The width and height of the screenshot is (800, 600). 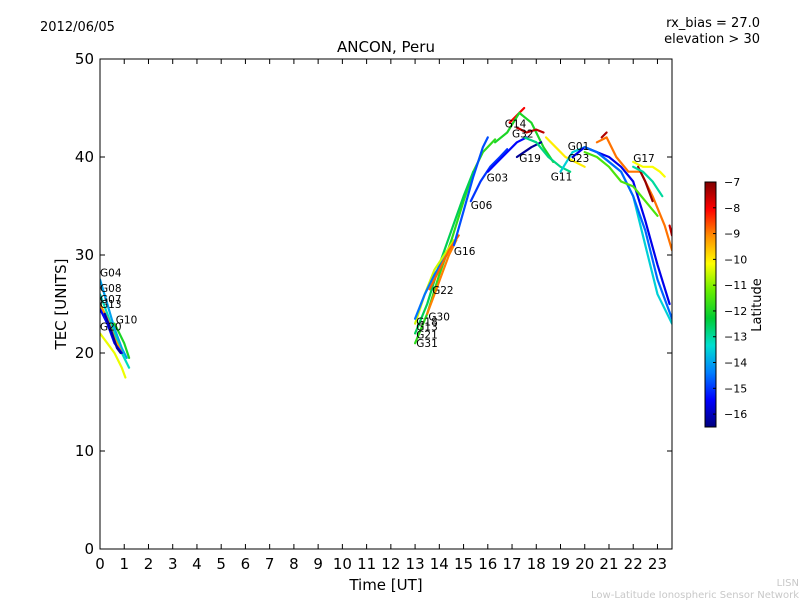 I want to click on colorbar-tick-label: −7, so click(x=732, y=182).